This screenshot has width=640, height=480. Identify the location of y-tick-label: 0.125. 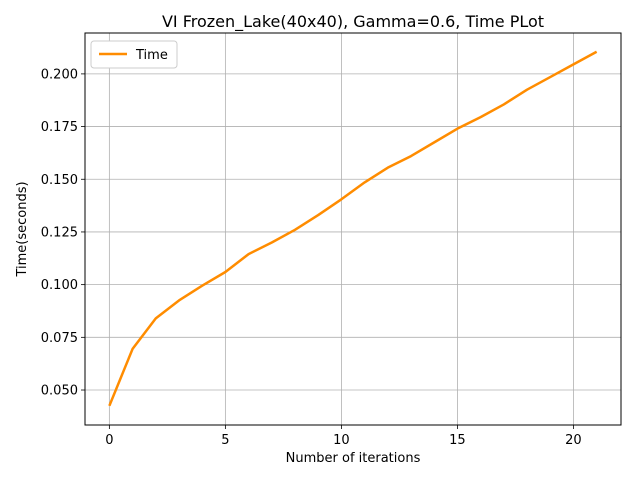
(59, 232).